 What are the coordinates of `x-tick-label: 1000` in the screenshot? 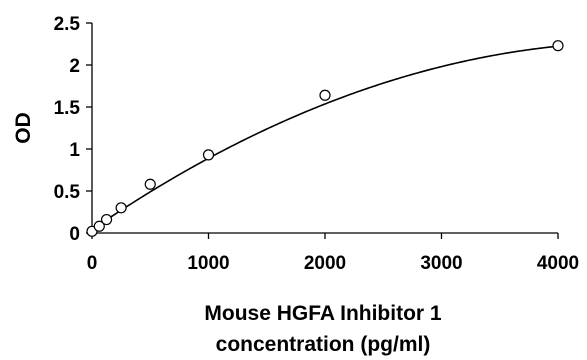 It's located at (208, 263).